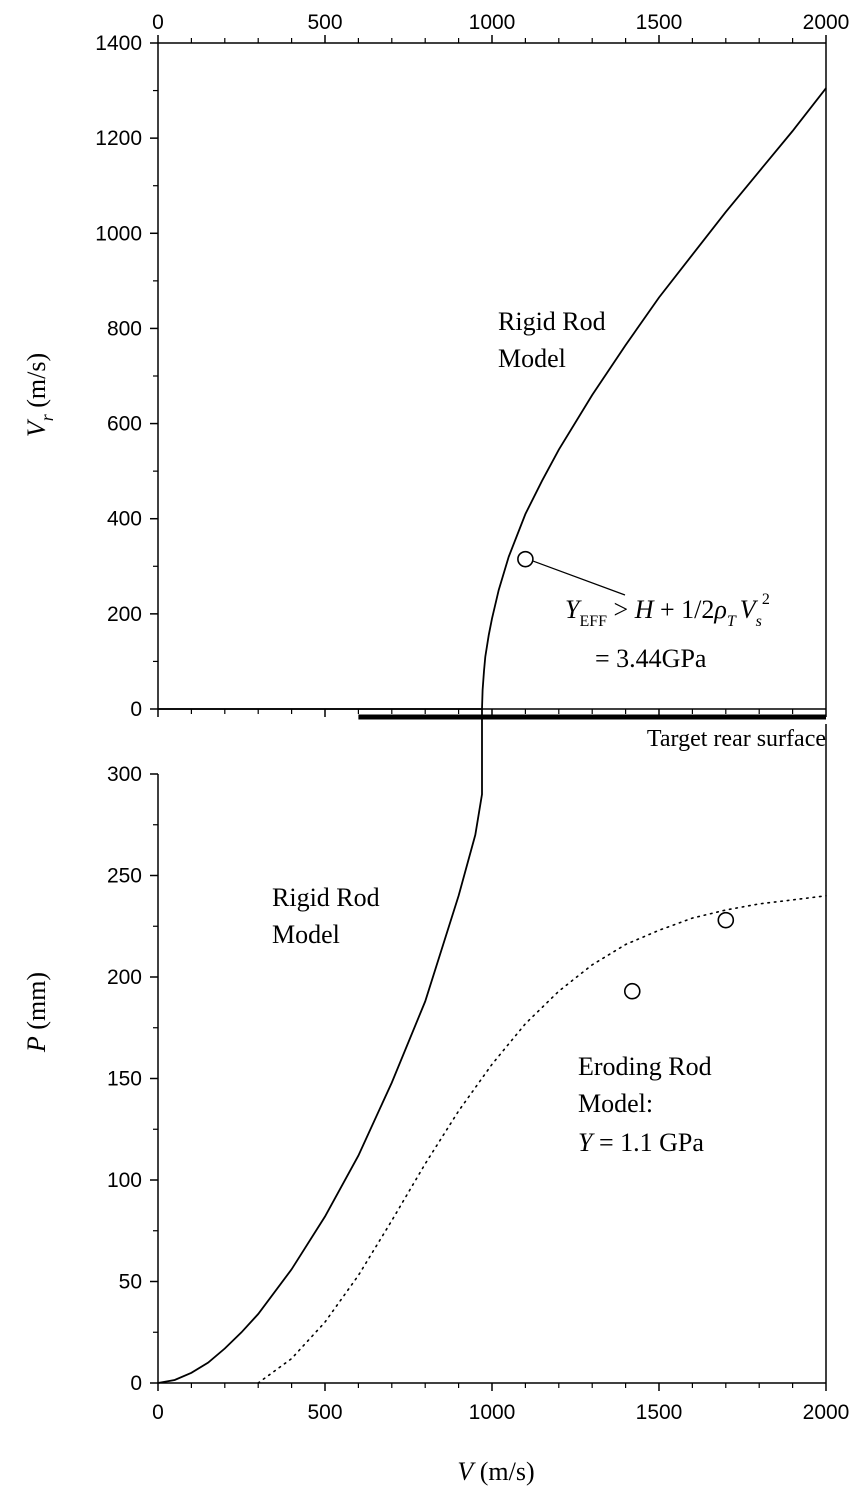  What do you see at coordinates (684, 609) in the screenshot?
I see `eq-plus: + 1/2` at bounding box center [684, 609].